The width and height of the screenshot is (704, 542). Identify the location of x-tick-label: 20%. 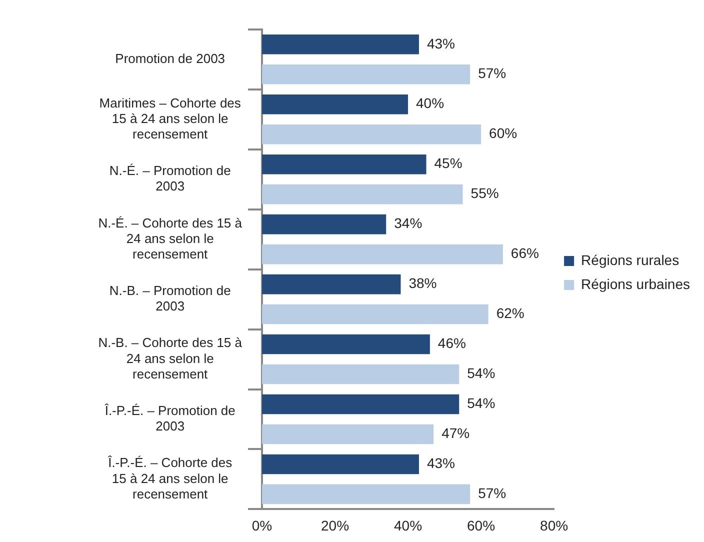
(335, 525).